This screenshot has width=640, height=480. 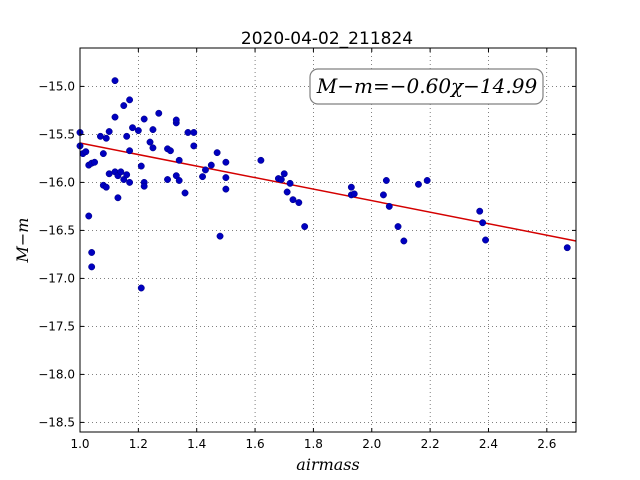 What do you see at coordinates (255, 444) in the screenshot?
I see `x-tick-label: 1.6` at bounding box center [255, 444].